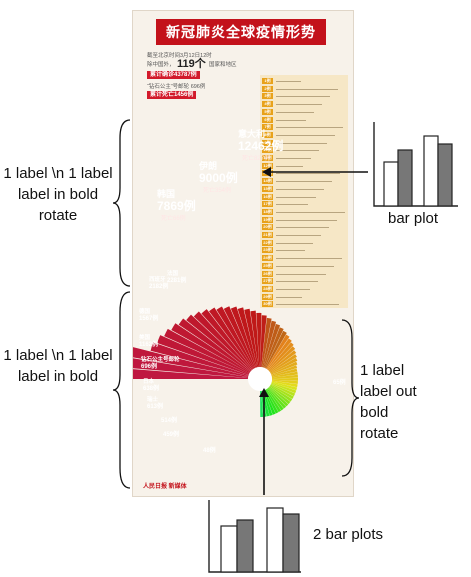  Describe the element at coordinates (304, 120) in the screenshot. I see `table-row: 6例` at that location.